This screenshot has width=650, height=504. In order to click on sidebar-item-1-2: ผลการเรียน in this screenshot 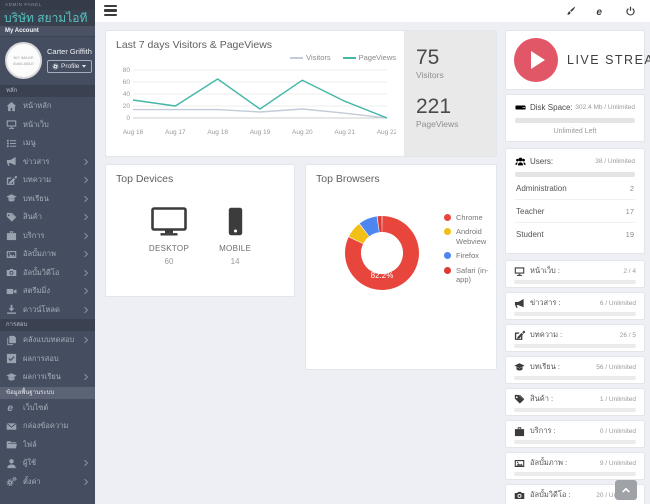, I will do `click(47, 377)`.